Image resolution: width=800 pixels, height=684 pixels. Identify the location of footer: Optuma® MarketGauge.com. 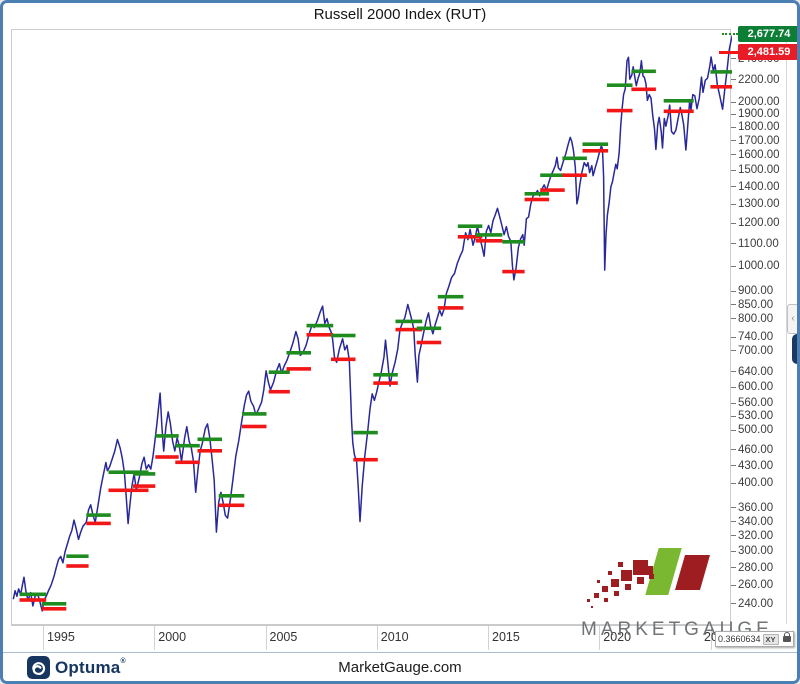
(400, 667).